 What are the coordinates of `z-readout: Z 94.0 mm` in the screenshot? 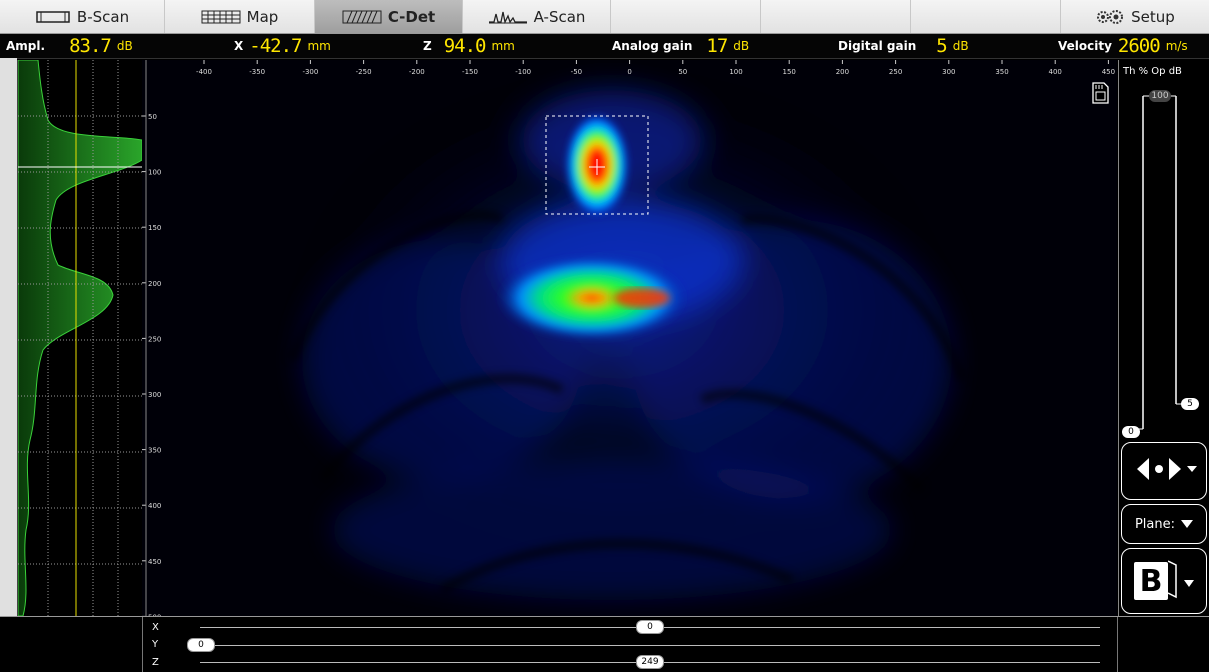 It's located at (469, 46).